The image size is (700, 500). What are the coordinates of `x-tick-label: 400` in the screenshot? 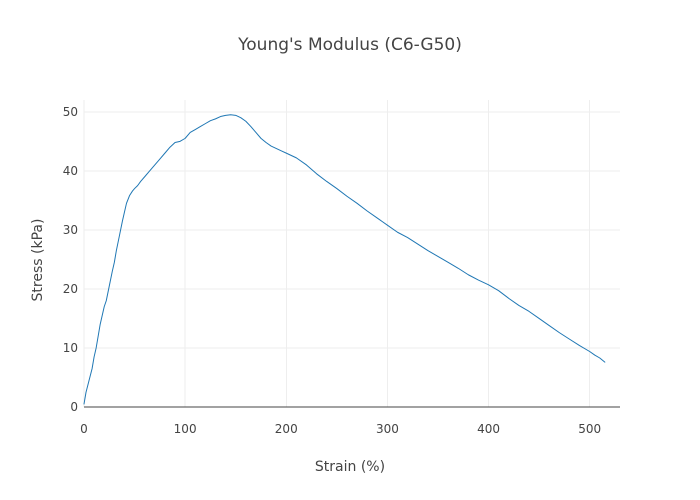 It's located at (488, 429).